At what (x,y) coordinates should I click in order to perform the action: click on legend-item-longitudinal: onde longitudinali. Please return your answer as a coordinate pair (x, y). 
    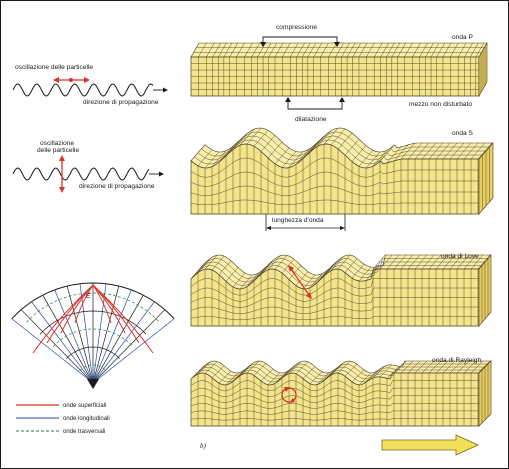
    Looking at the image, I should click on (63, 419).